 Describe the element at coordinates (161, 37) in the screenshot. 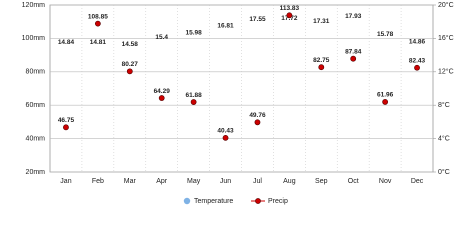

I see `temperature-label: 15.4` at that location.